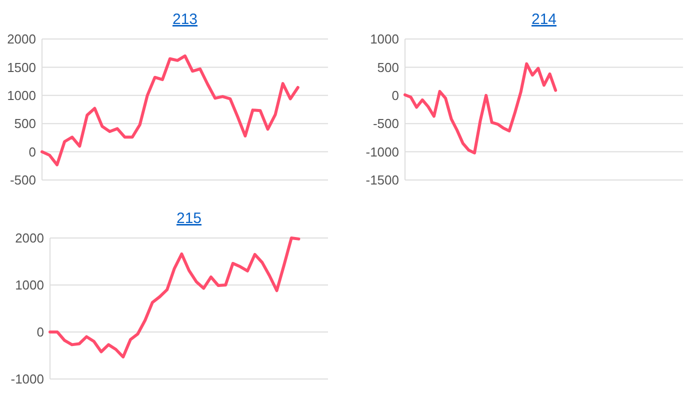  Describe the element at coordinates (544, 19) in the screenshot. I see `chart-title: 214` at that location.